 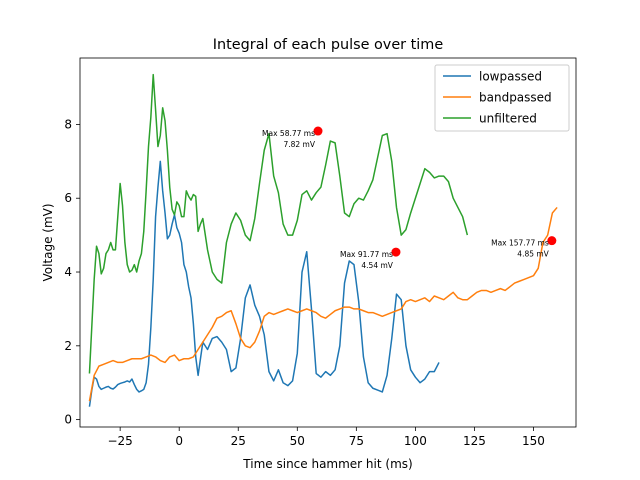 I want to click on x-tick-label: 25, so click(x=238, y=441).